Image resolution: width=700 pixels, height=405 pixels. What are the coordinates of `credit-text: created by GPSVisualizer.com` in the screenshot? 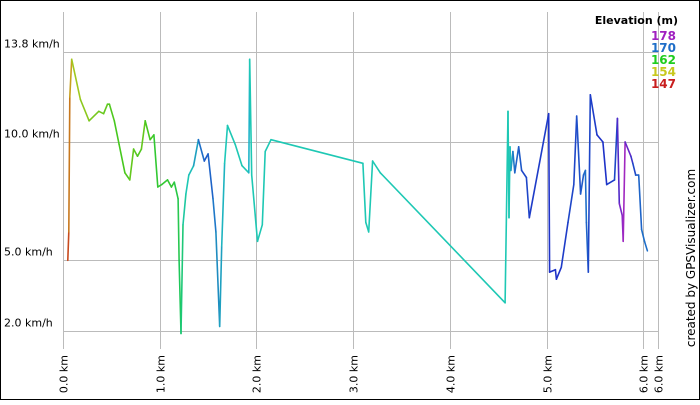 It's located at (691, 258).